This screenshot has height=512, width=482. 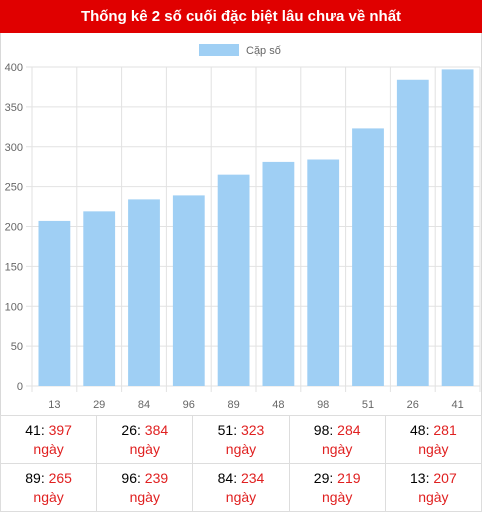 I want to click on pair-number: 98, so click(x=321, y=429).